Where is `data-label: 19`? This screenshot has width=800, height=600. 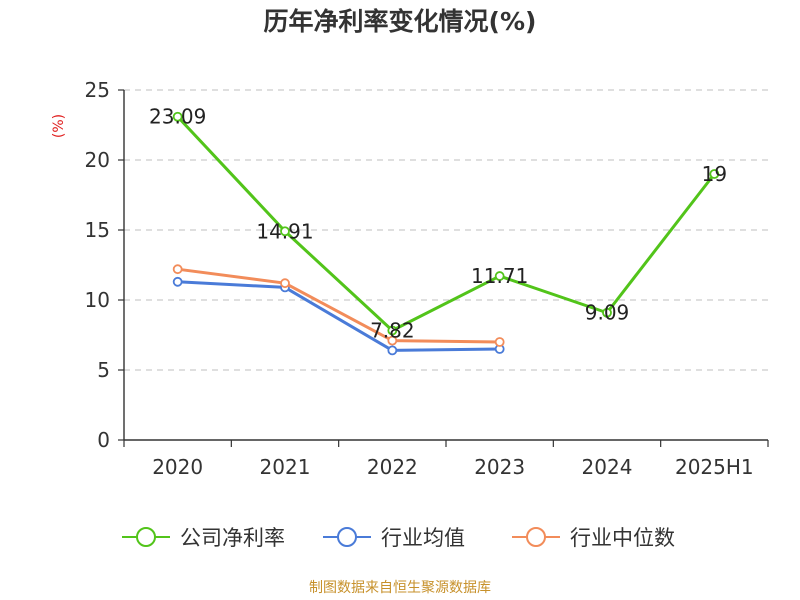
data-label: 19 is located at coordinates (714, 174).